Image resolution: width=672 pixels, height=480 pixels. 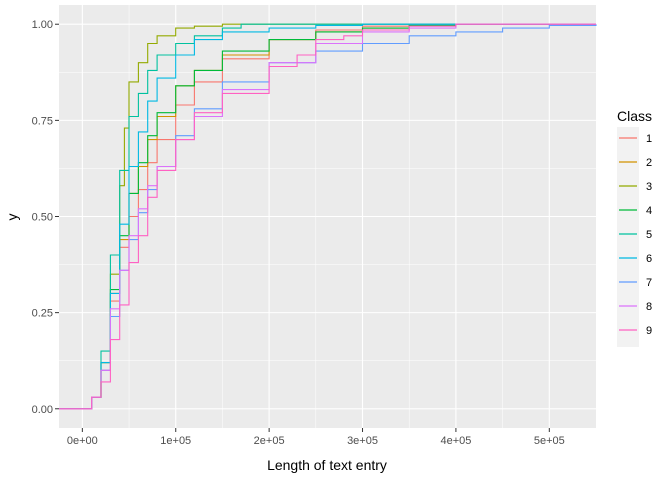 I want to click on x-axis-title: Length of text entry, so click(x=327, y=465).